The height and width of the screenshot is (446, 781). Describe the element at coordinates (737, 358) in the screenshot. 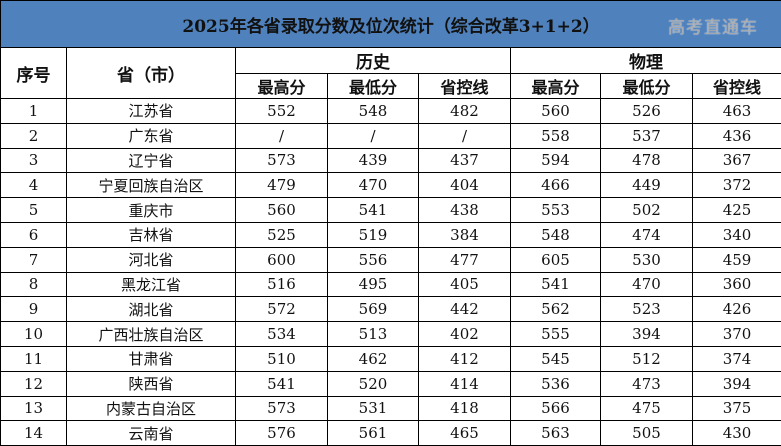

I see `cell-physics-line: 374` at that location.